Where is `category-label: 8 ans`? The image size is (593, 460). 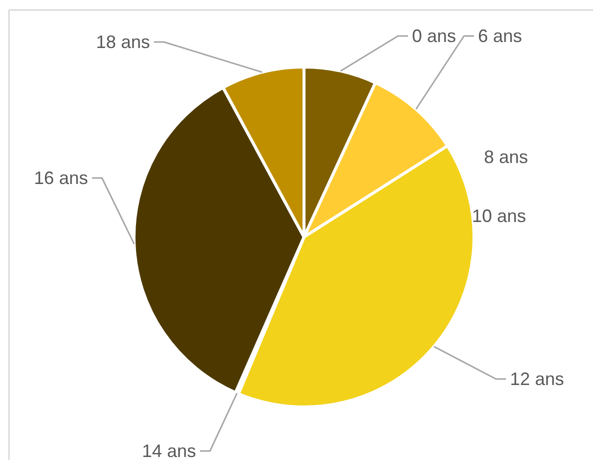 category-label: 8 ans is located at coordinates (506, 157).